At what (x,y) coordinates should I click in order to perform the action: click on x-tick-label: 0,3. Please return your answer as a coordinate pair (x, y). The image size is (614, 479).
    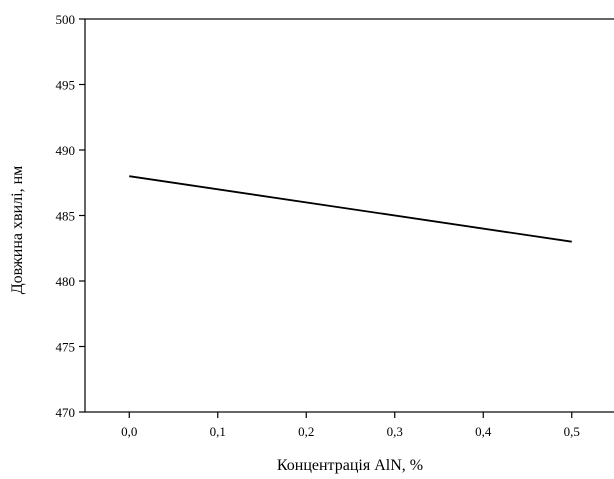
    Looking at the image, I should click on (395, 431).